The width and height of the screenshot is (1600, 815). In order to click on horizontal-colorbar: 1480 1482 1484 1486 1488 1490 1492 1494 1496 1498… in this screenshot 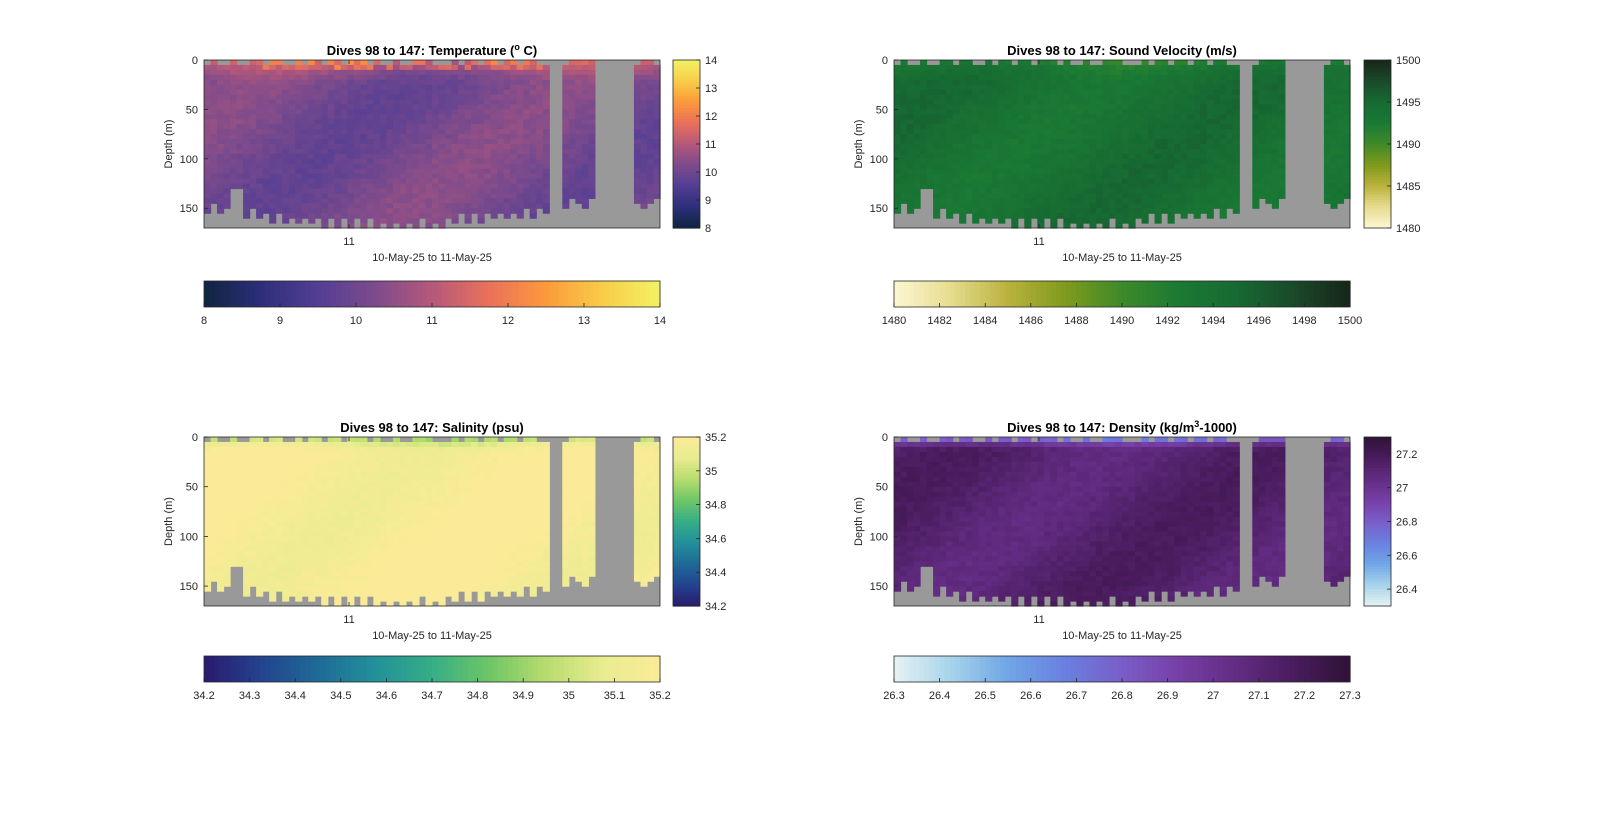, I will do `click(1122, 303)`.